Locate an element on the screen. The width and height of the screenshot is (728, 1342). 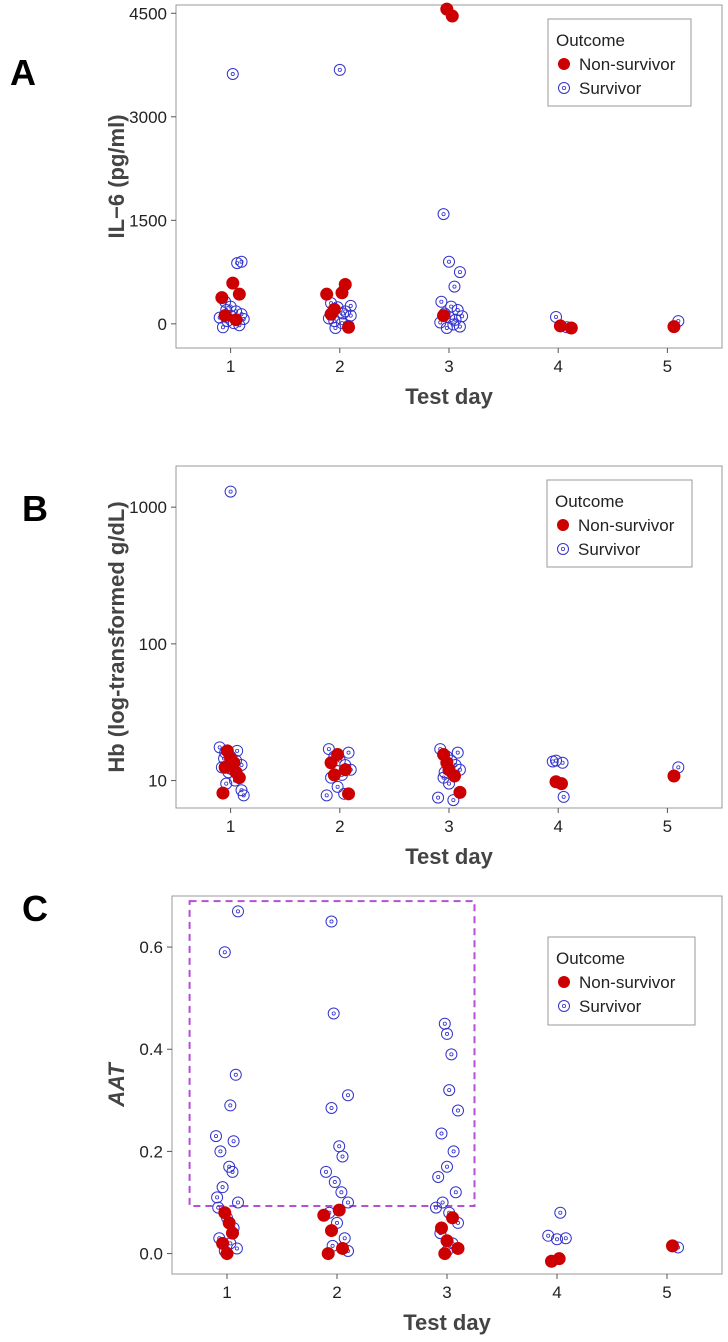
y-tick-label: 0.4 is located at coordinates (151, 1049).